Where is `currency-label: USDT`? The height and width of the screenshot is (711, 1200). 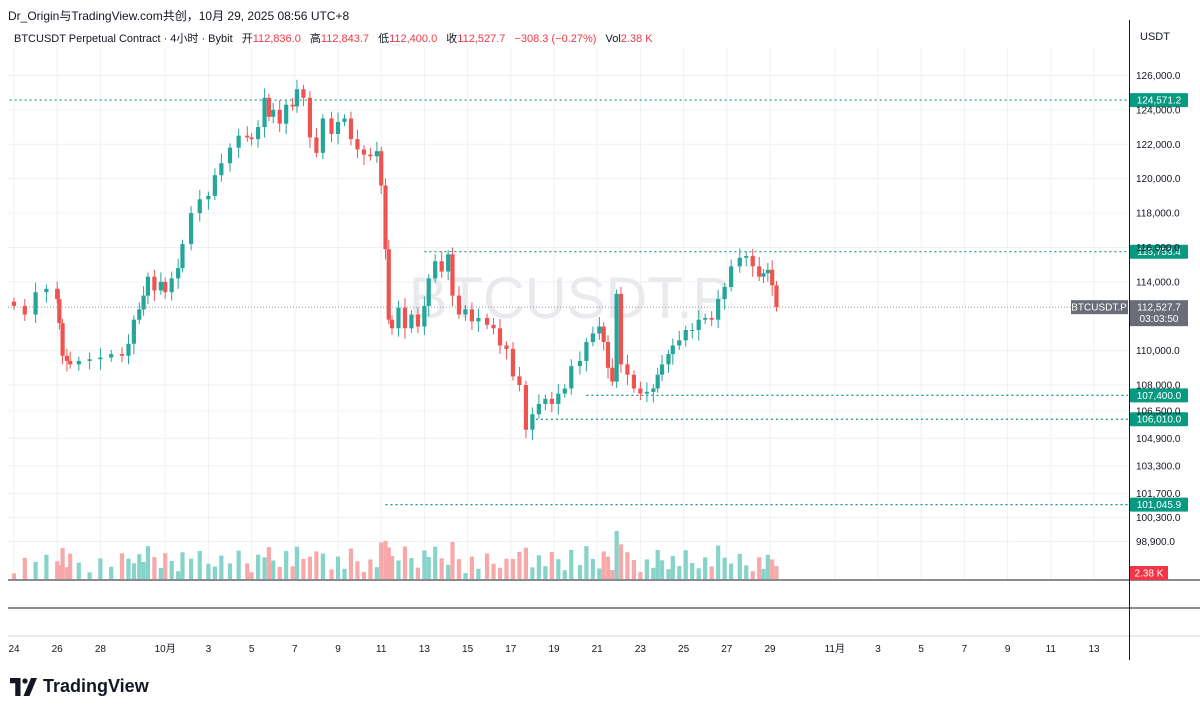
currency-label: USDT is located at coordinates (1155, 37).